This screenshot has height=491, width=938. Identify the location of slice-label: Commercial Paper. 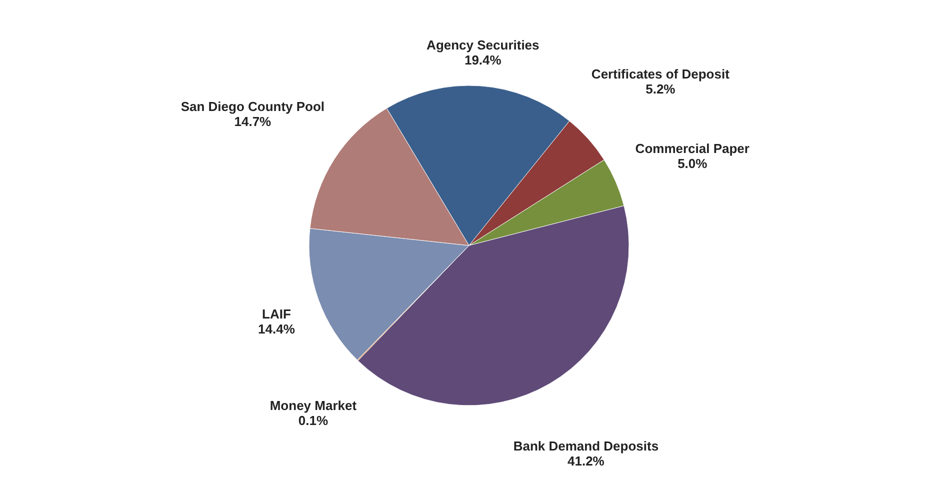
(692, 148).